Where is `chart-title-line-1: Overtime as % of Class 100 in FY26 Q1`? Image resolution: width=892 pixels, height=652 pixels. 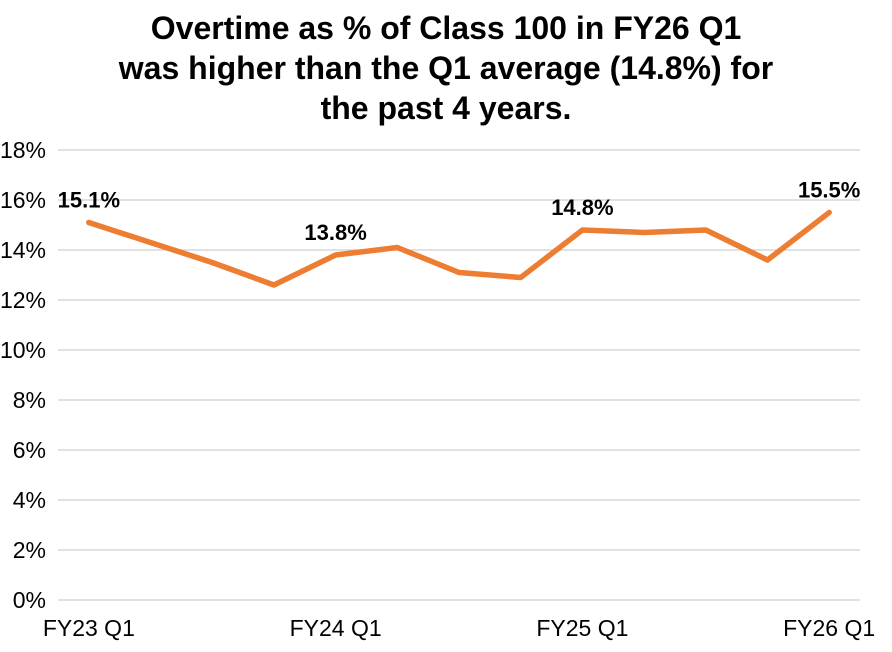 chart-title-line-1: Overtime as % of Class 100 in FY26 Q1 is located at coordinates (446, 28).